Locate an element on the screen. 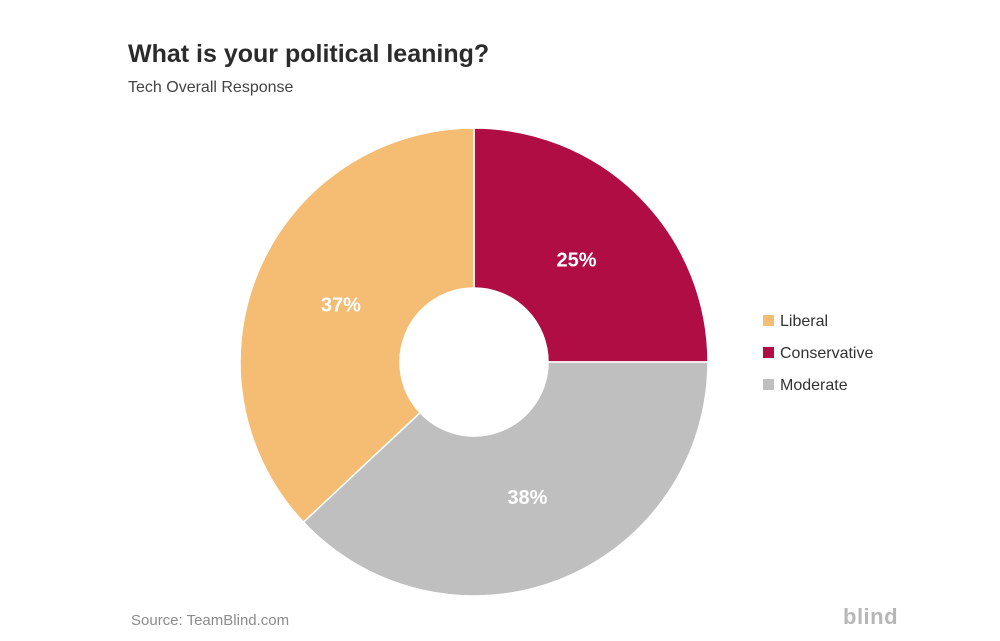 The height and width of the screenshot is (641, 1000). slice-conservative is located at coordinates (591, 245).